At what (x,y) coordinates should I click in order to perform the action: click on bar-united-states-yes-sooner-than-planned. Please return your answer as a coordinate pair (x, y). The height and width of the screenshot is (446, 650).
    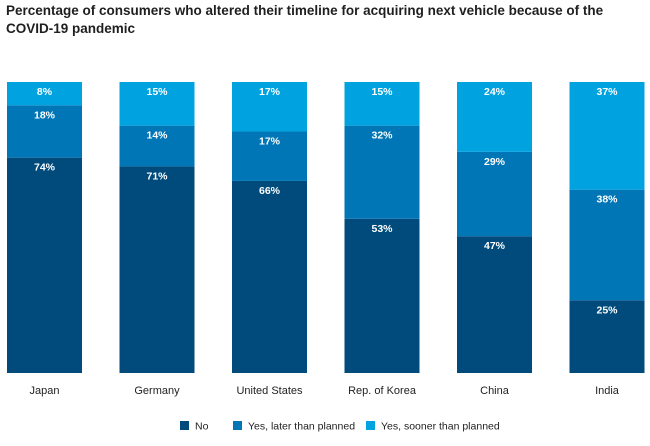
    Looking at the image, I should click on (269, 107).